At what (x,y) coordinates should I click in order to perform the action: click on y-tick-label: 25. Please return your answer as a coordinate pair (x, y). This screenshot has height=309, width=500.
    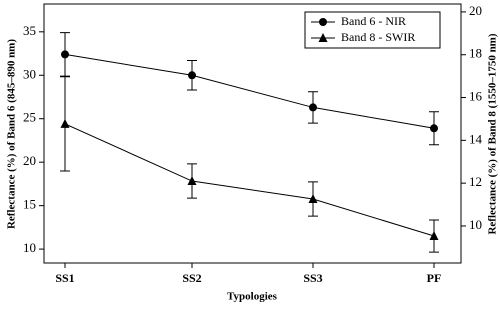
    Looking at the image, I should click on (29, 117).